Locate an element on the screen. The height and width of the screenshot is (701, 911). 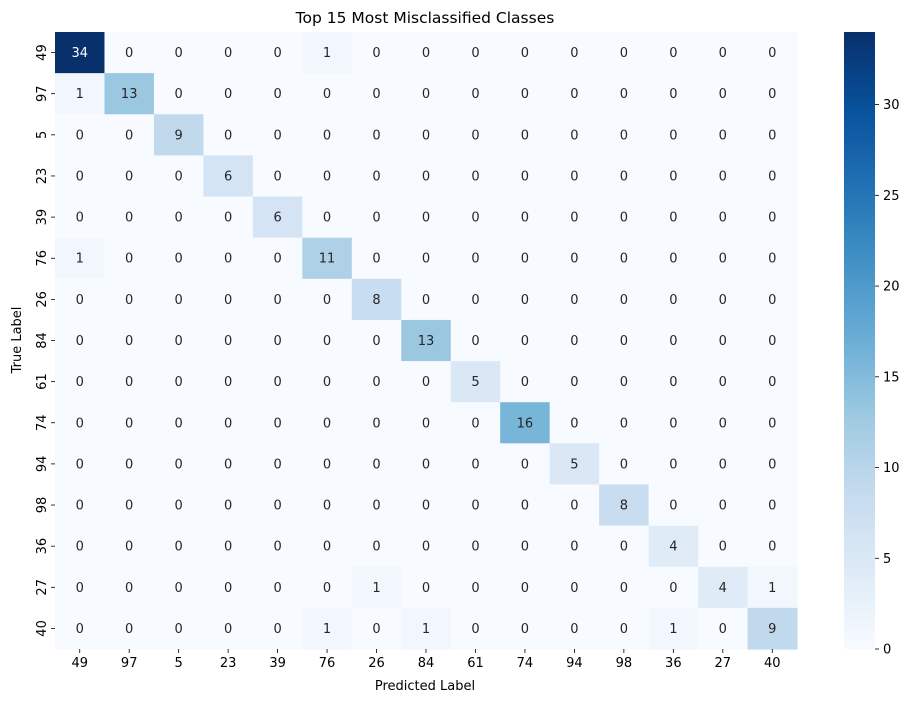
y-tick-label: 23 is located at coordinates (42, 176).